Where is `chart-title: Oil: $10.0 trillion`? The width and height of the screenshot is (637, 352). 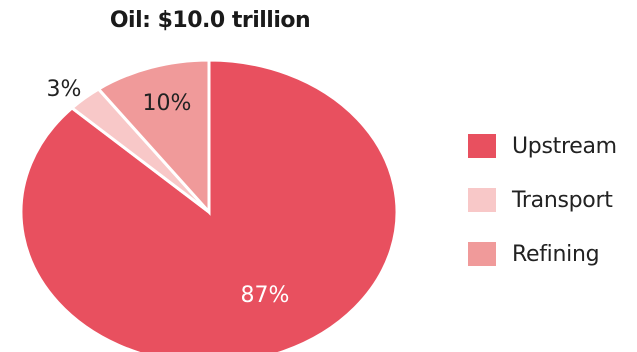 chart-title: Oil: $10.0 trillion is located at coordinates (210, 20).